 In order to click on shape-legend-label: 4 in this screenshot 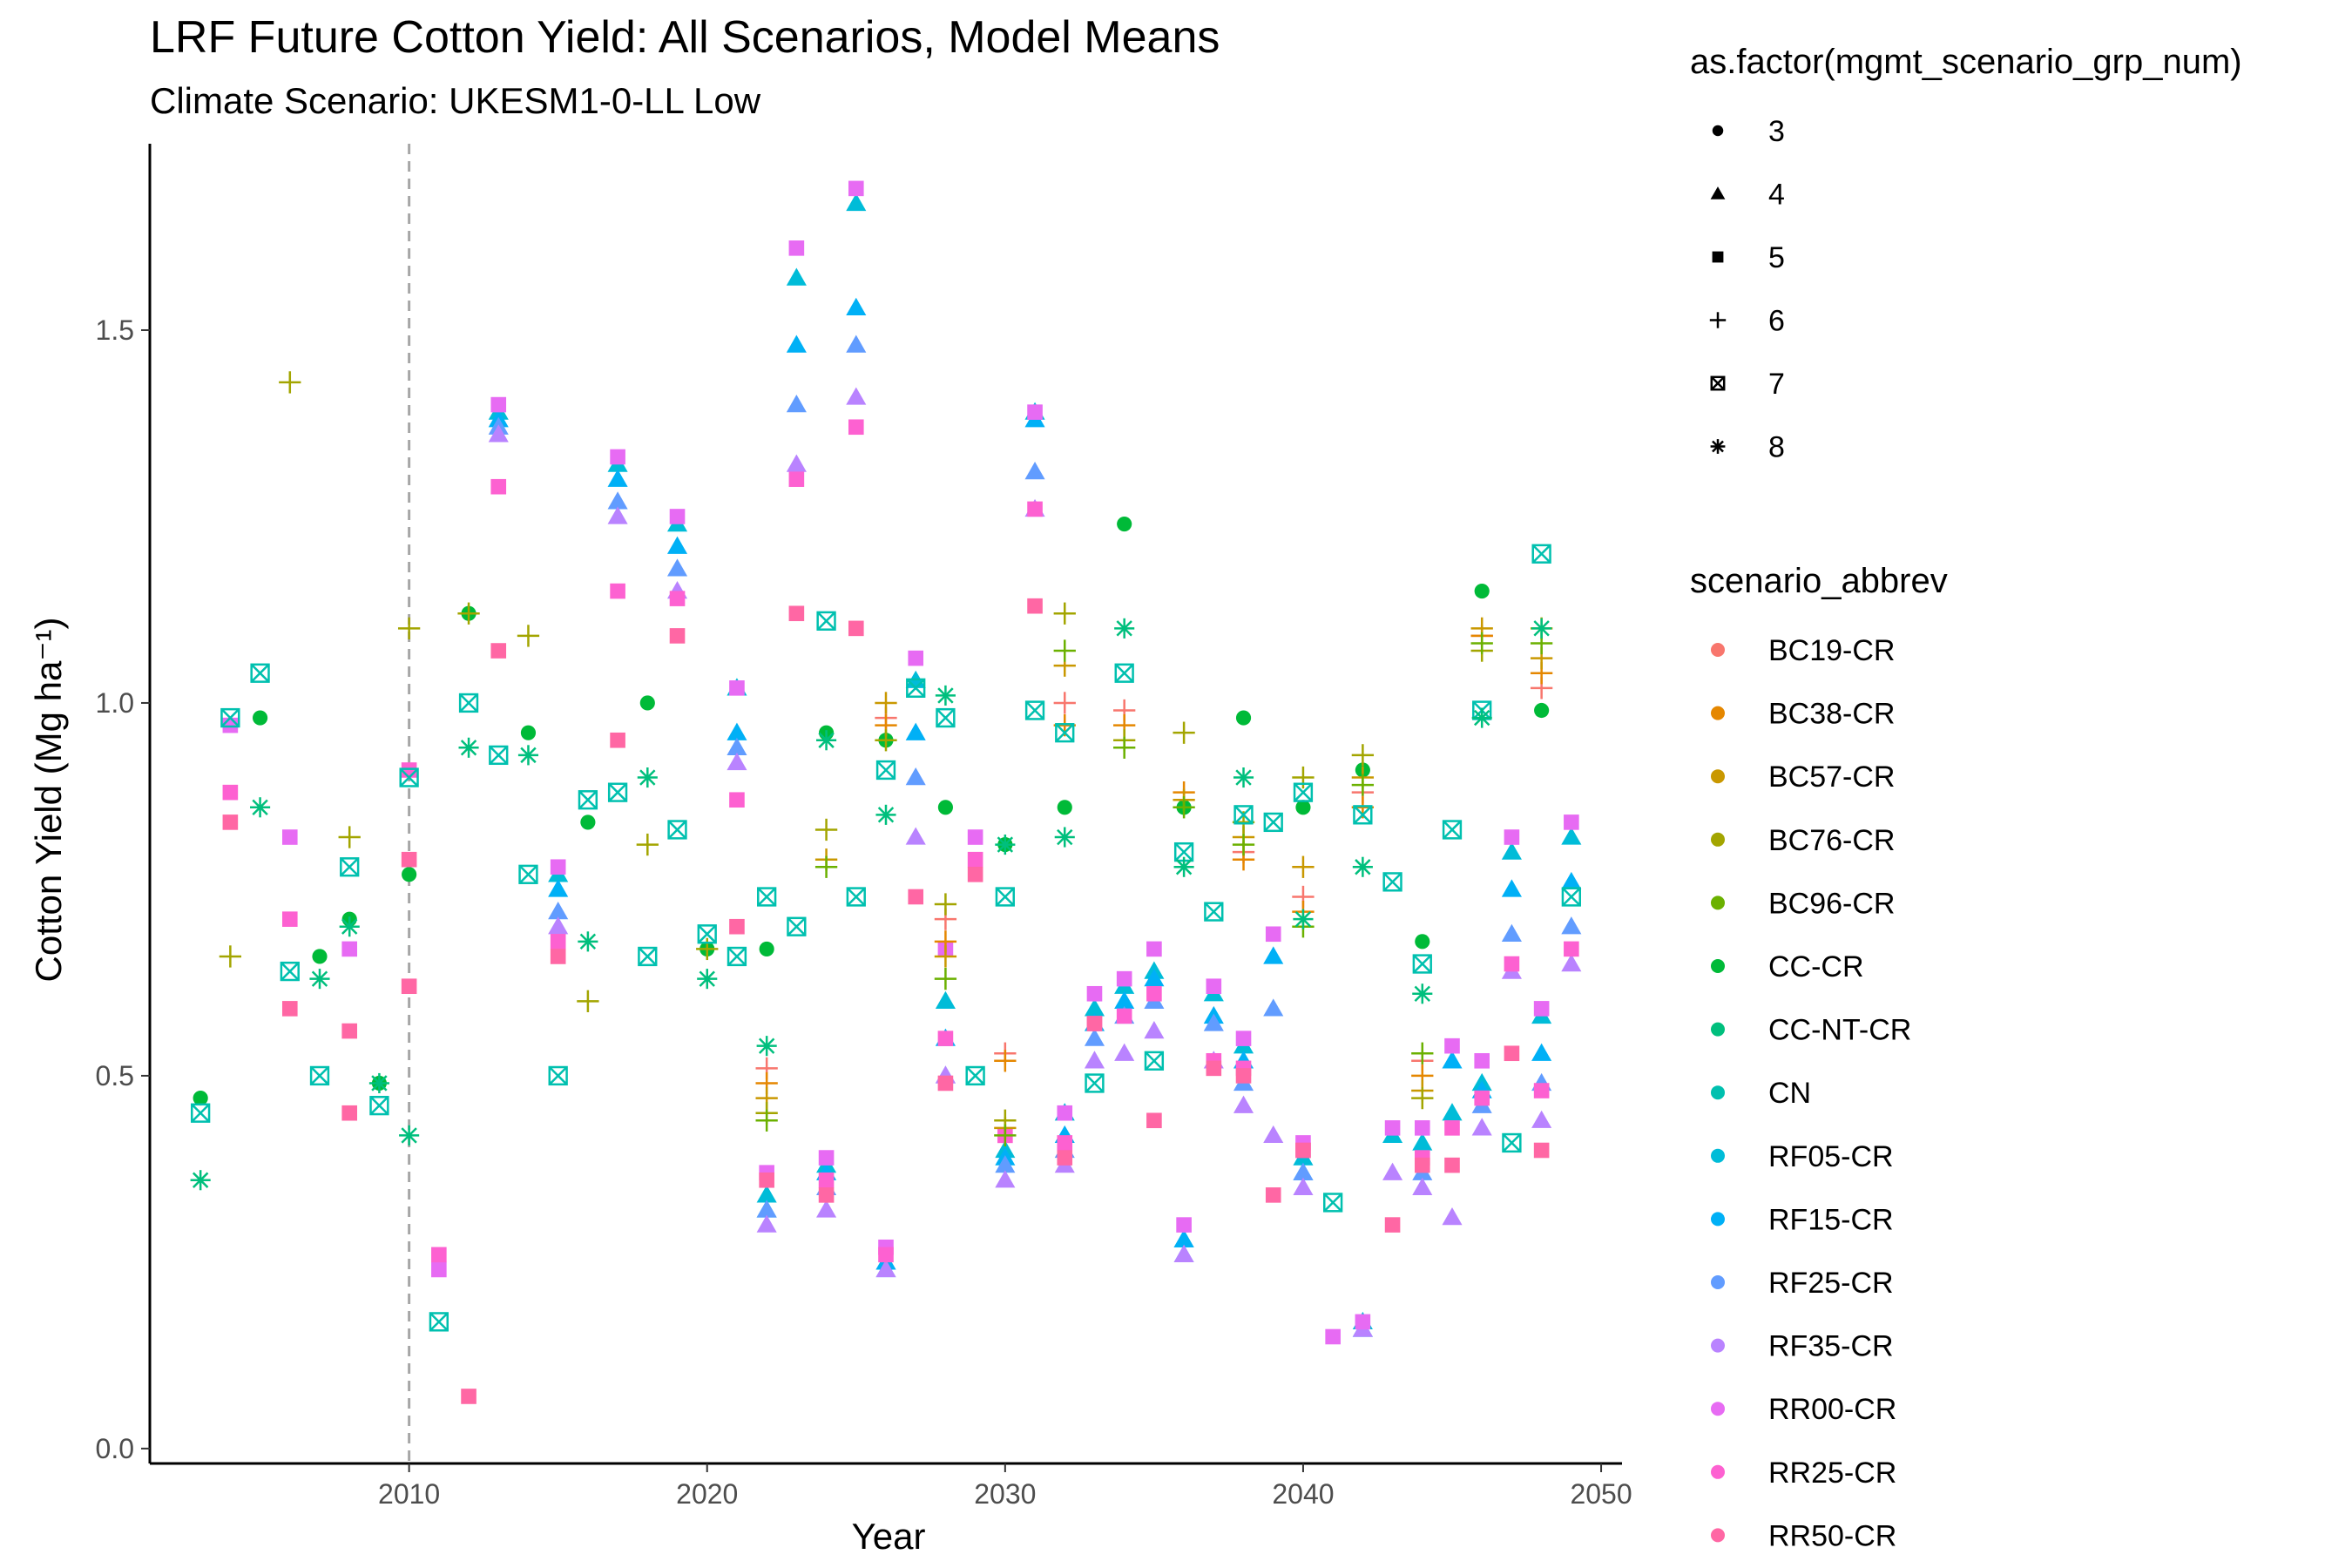, I will do `click(1776, 195)`.